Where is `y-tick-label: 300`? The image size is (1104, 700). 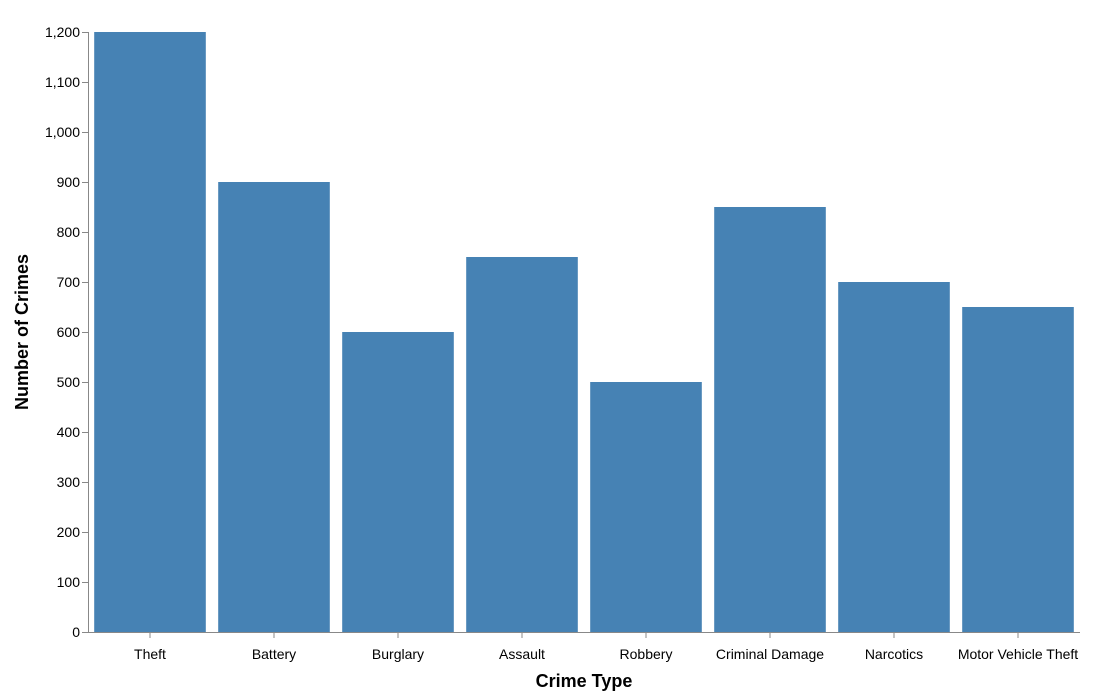
y-tick-label: 300 is located at coordinates (69, 482).